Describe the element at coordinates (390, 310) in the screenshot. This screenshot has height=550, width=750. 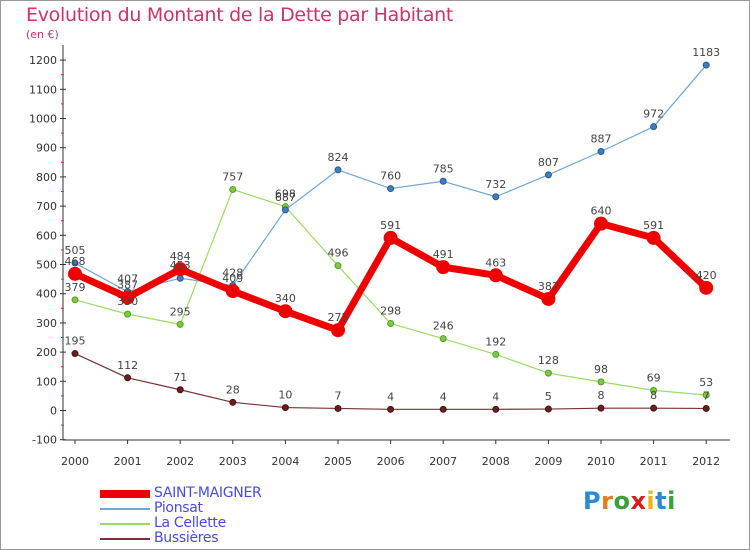
I see `data-label: 298` at that location.